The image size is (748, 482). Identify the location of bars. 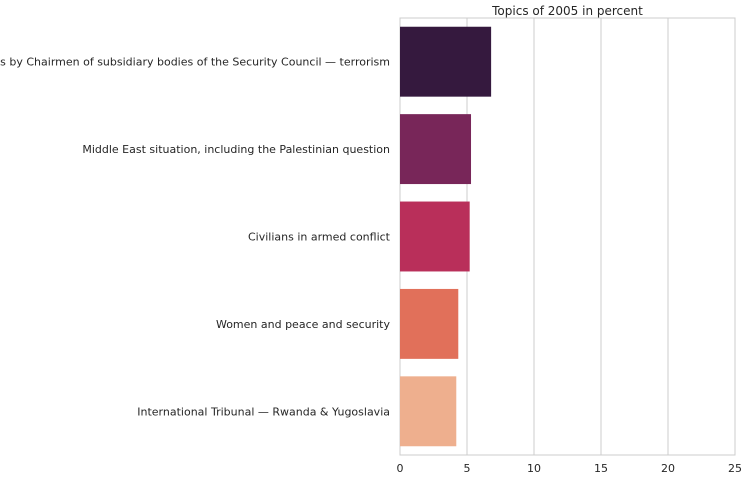
(446, 236).